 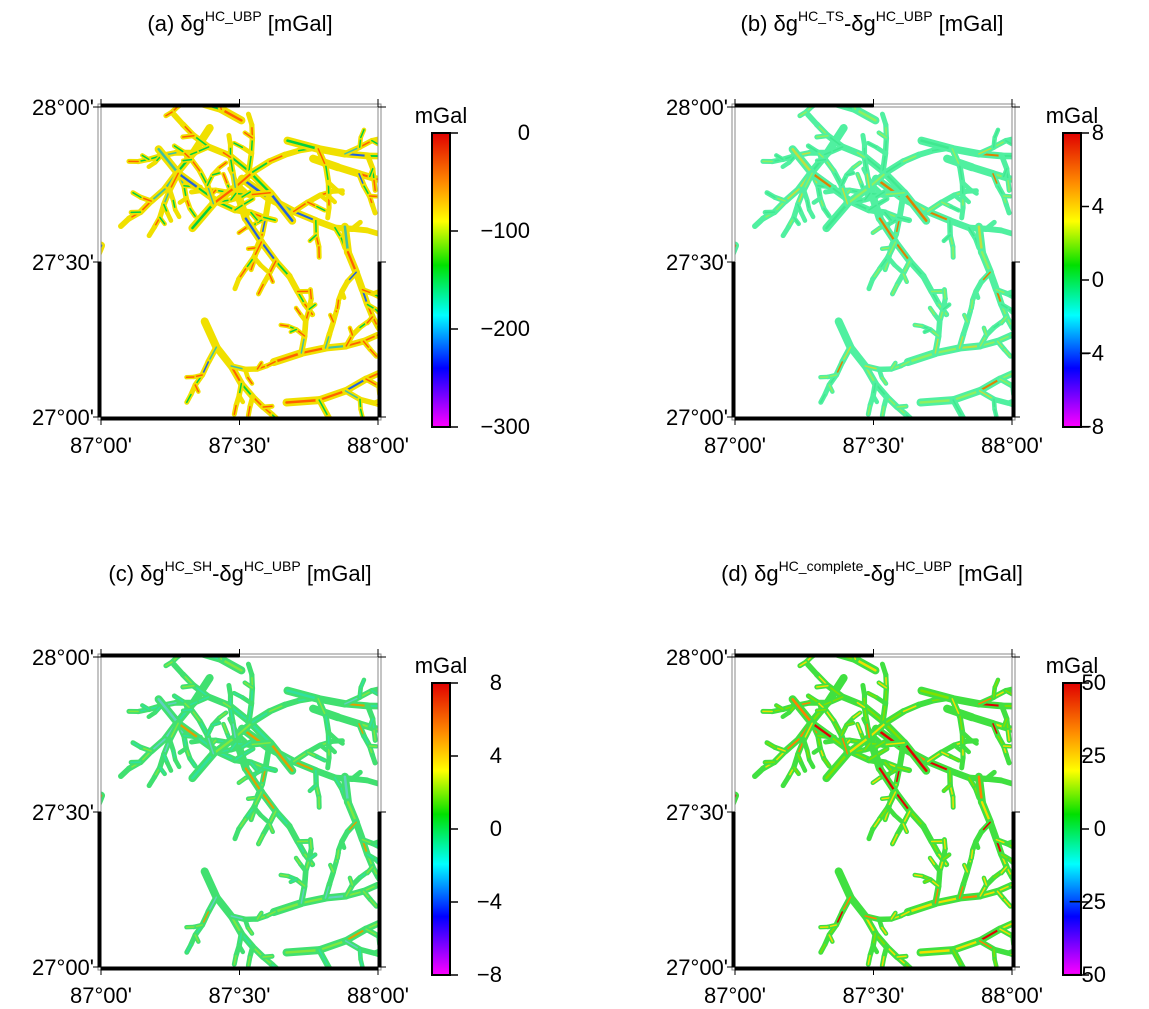 I want to click on colorbar-tick-label: −50, so click(x=1087, y=974).